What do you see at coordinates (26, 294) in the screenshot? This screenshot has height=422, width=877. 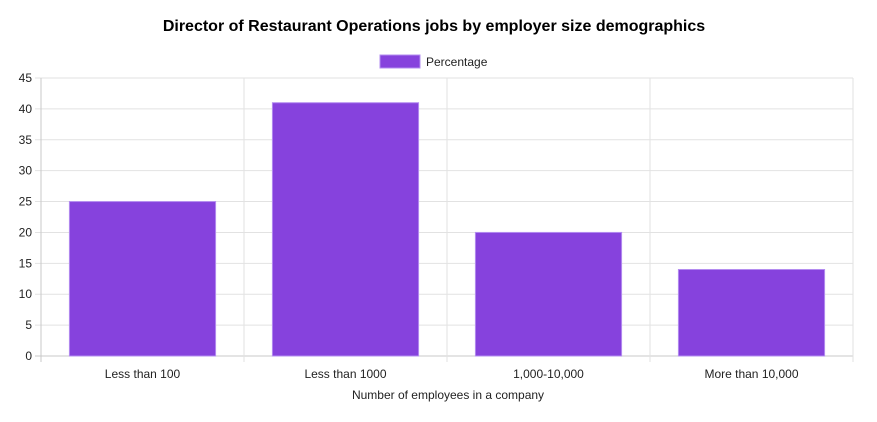 I see `y-tick-label: 10` at bounding box center [26, 294].